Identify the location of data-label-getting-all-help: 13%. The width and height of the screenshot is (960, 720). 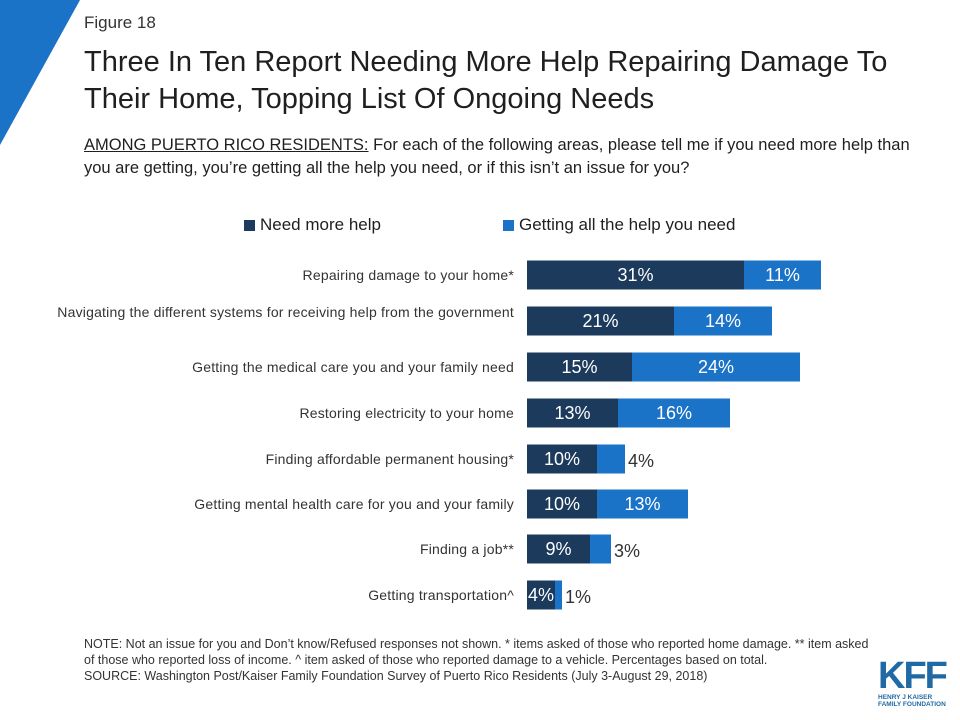
(642, 504).